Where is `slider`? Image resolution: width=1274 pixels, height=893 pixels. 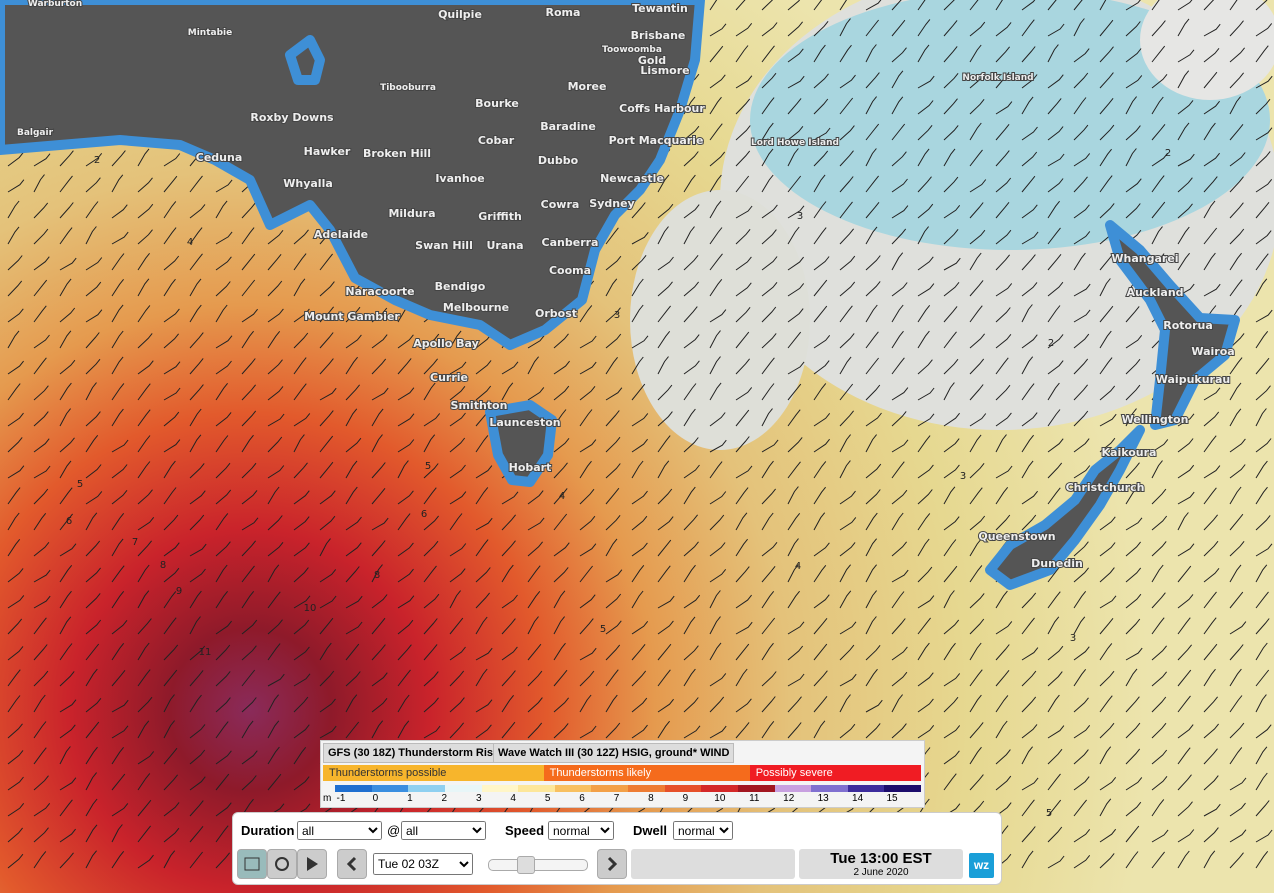
slider is located at coordinates (538, 865).